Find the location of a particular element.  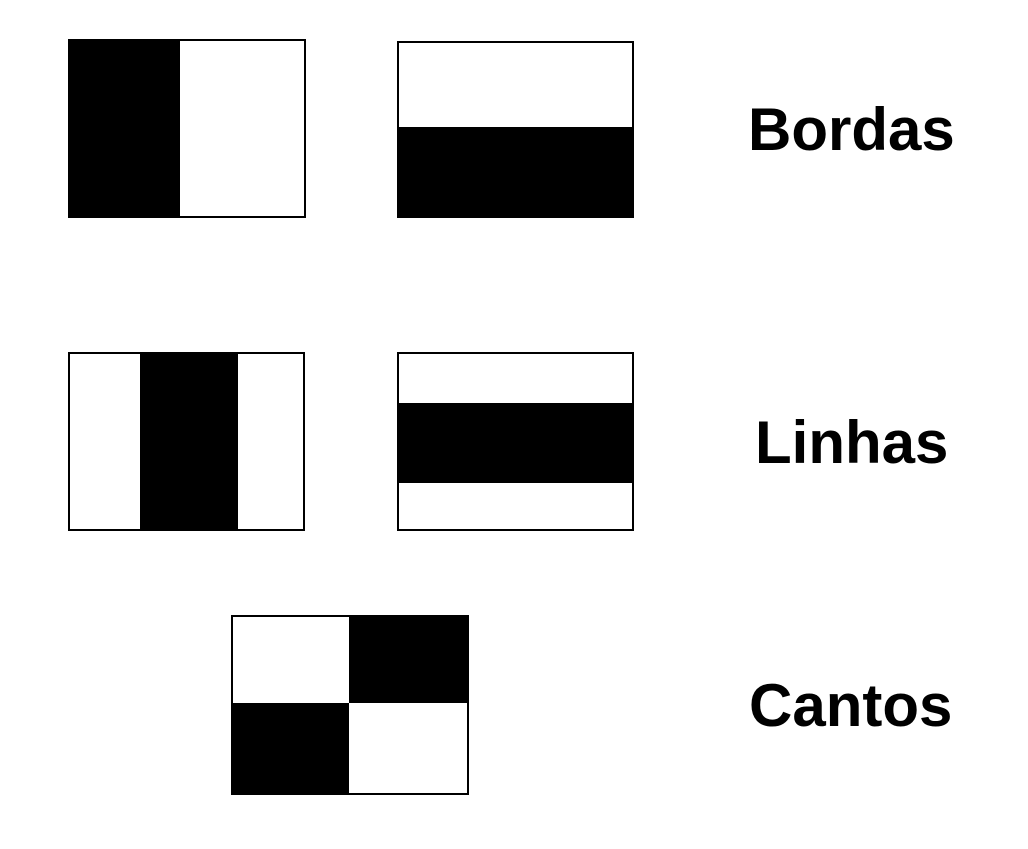

line-feature-vertical-dark-band is located at coordinates (189, 441).